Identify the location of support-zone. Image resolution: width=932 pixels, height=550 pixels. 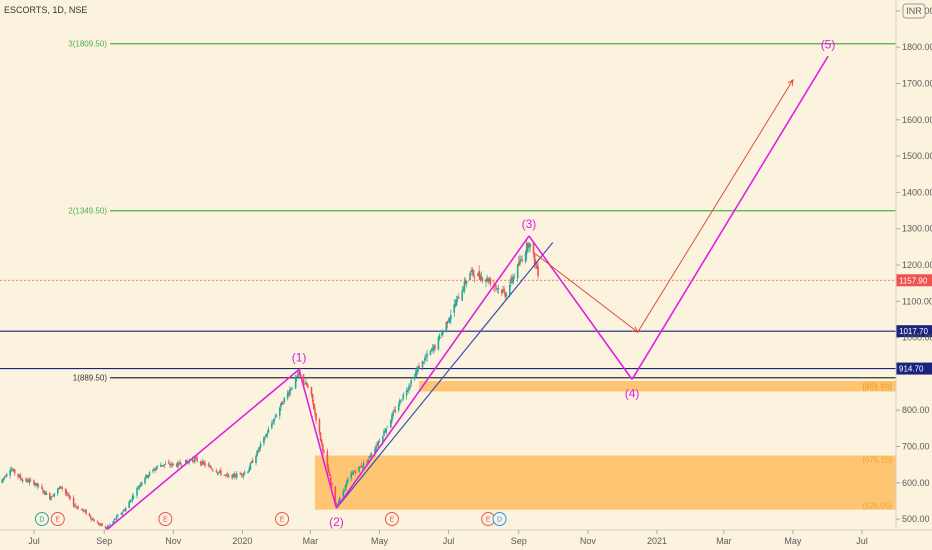
(657, 386).